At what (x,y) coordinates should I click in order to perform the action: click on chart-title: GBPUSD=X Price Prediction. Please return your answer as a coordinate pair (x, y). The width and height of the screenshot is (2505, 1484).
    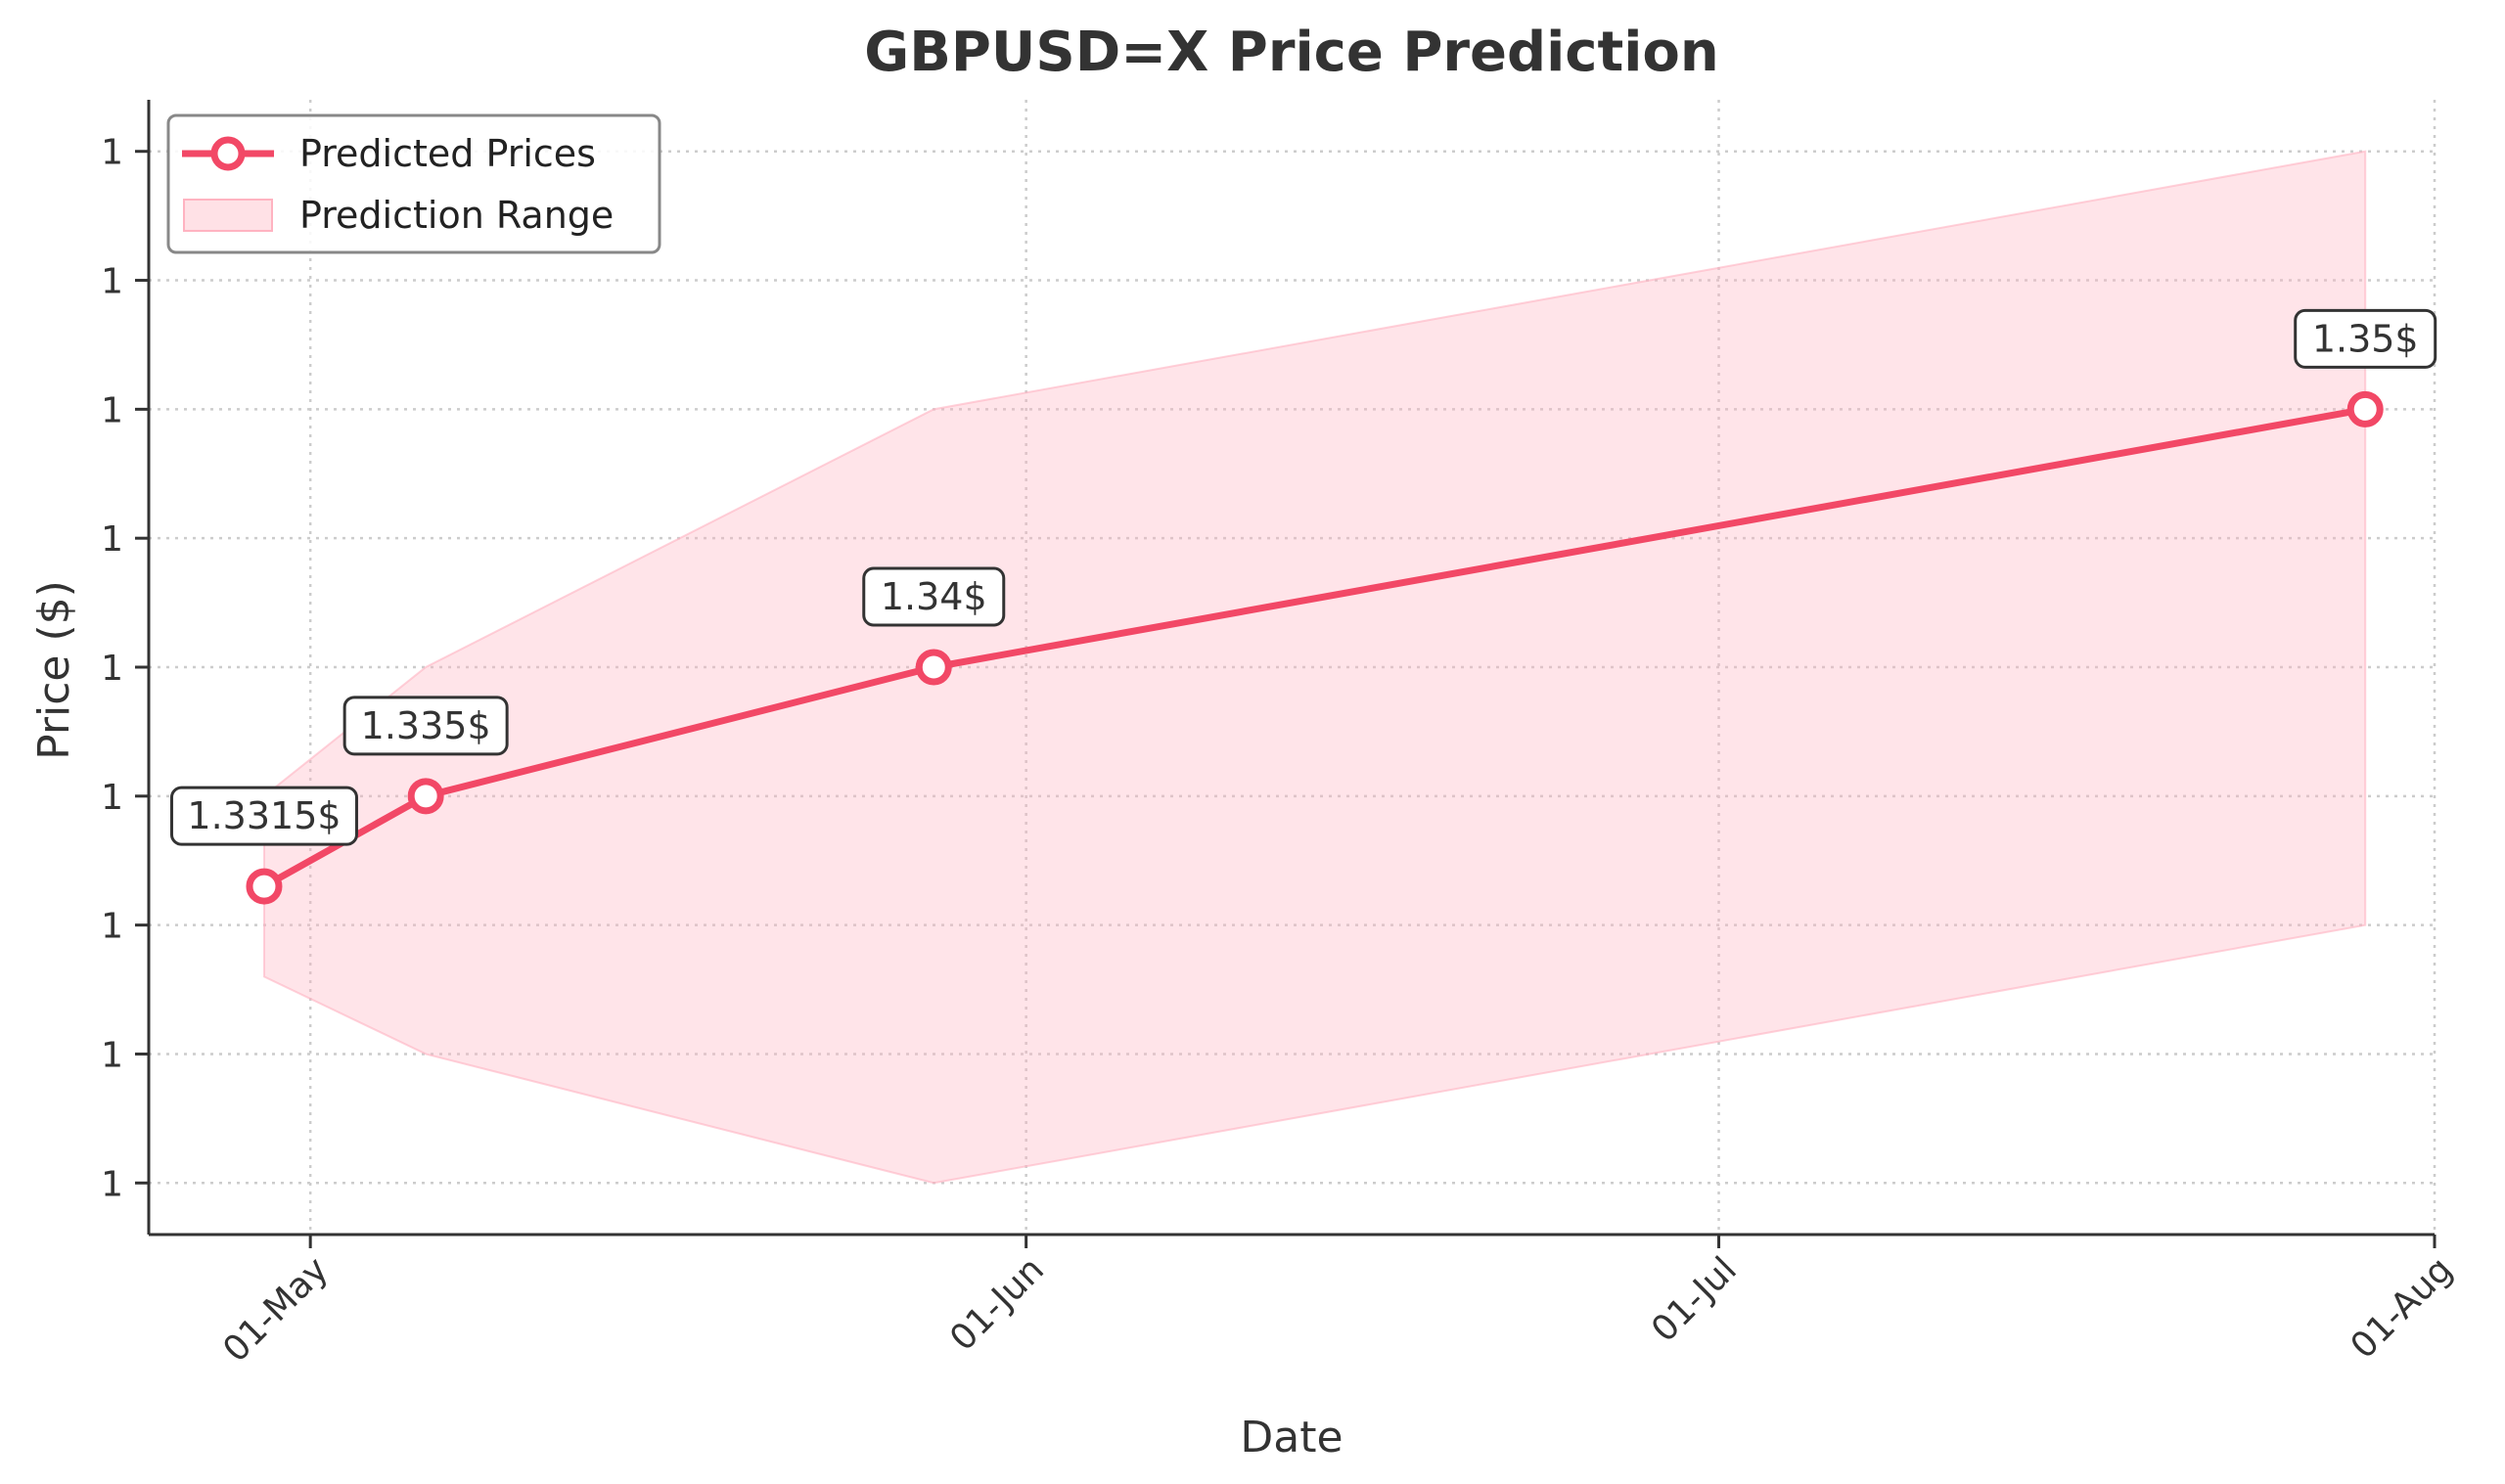
    Looking at the image, I should click on (1291, 52).